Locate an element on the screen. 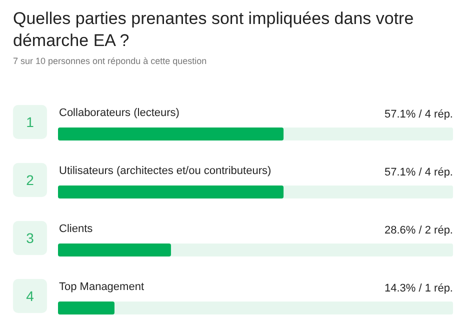  number-badge: 4 is located at coordinates (30, 296).